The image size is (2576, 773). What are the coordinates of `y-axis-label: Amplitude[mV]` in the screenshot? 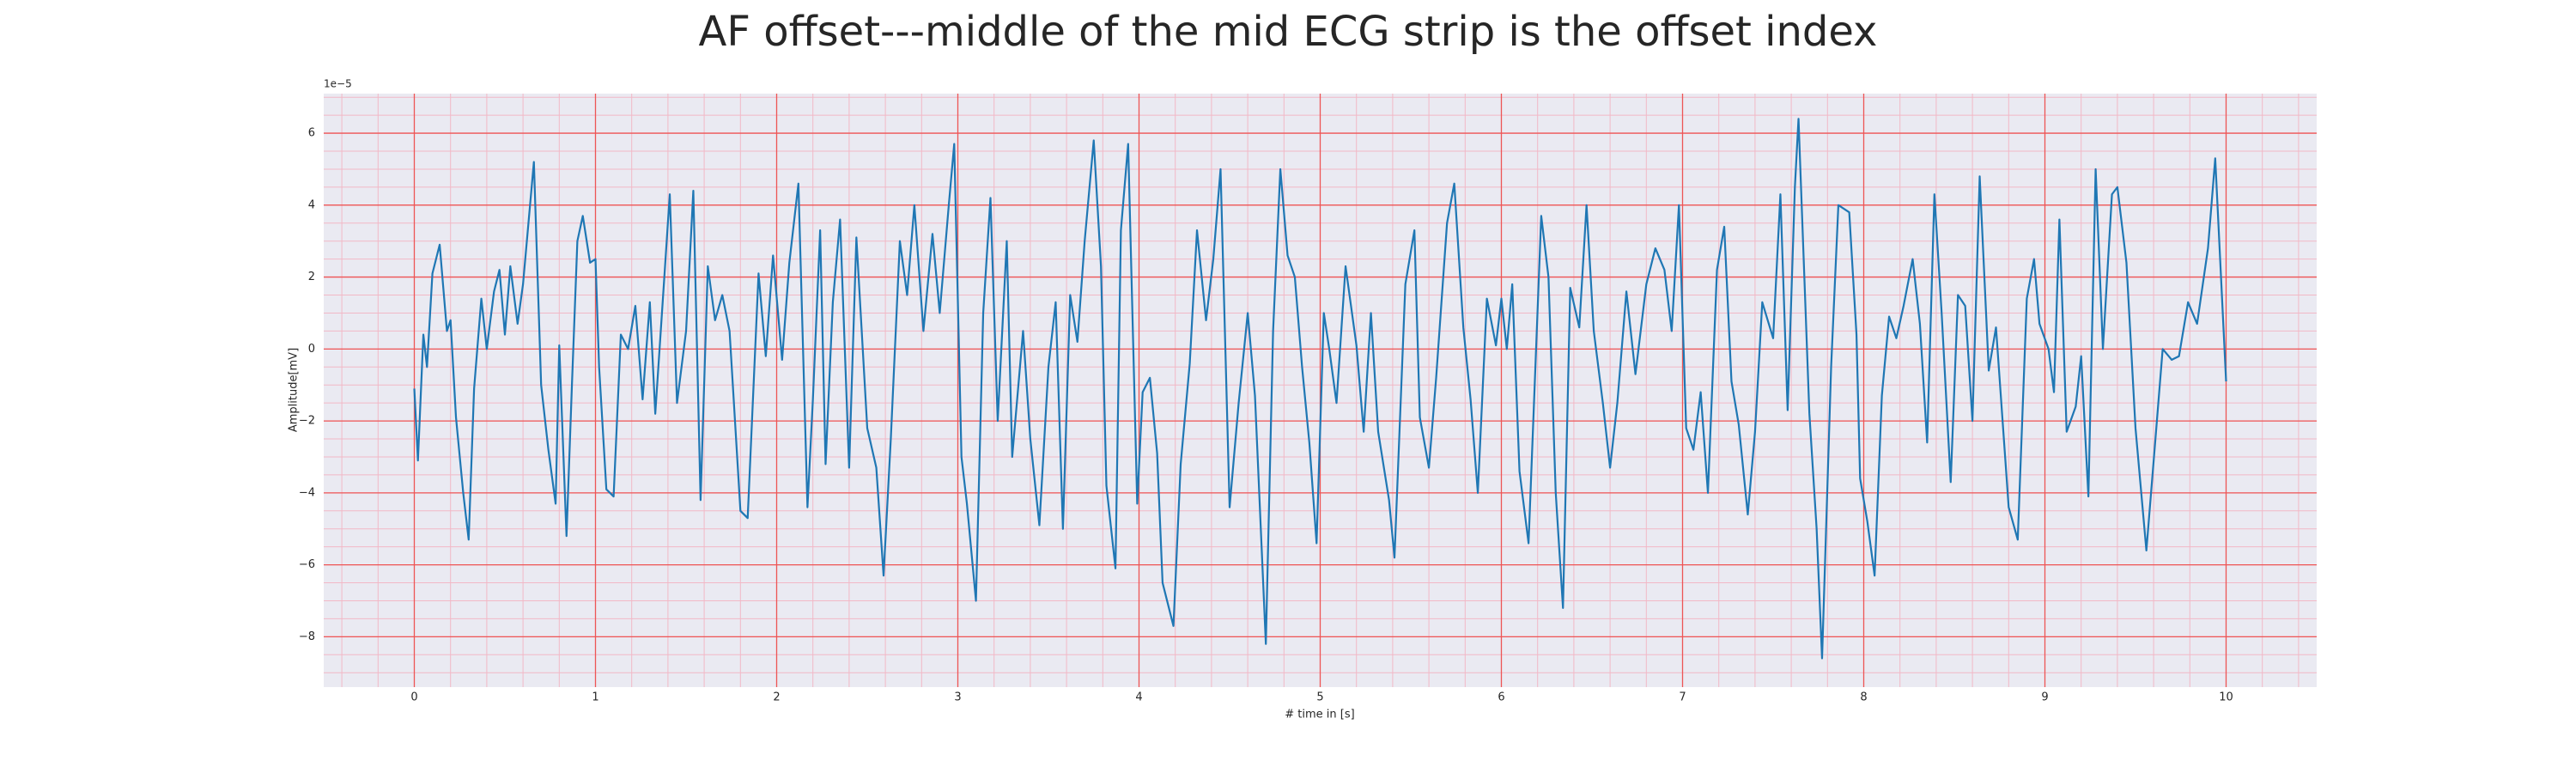 It's located at (294, 390).